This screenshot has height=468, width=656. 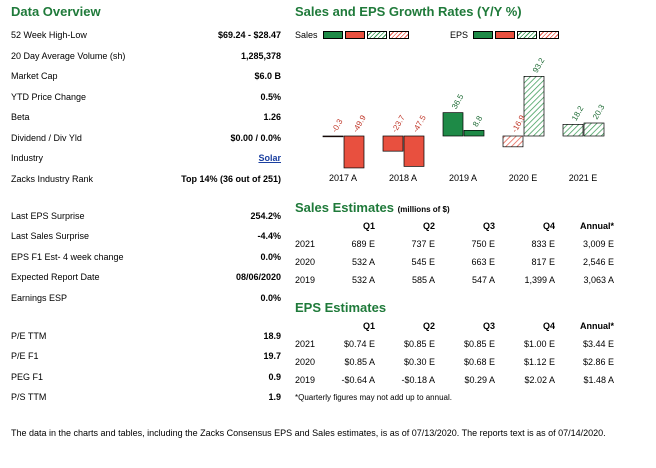 I want to click on overview-row-label: P/E TTM, so click(x=29, y=336).